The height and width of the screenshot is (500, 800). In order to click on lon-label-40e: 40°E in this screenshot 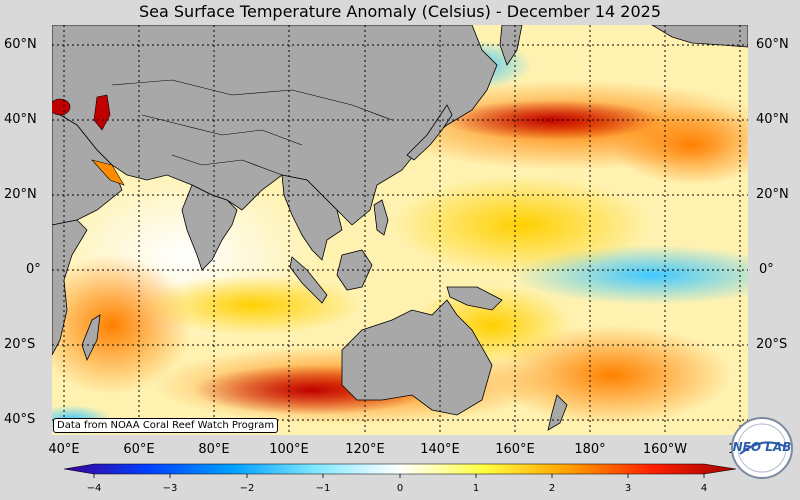, I will do `click(64, 449)`.